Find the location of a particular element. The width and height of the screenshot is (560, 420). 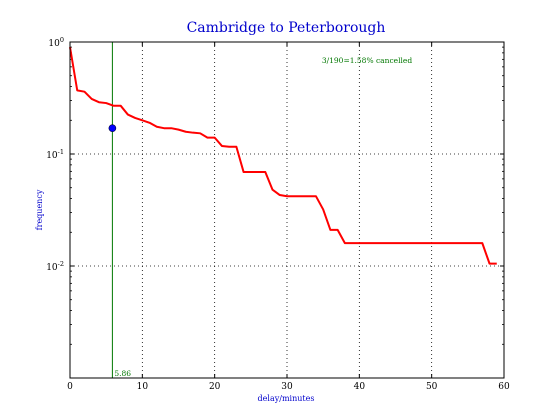

y-tick-exponent: -1 is located at coordinates (61, 152).